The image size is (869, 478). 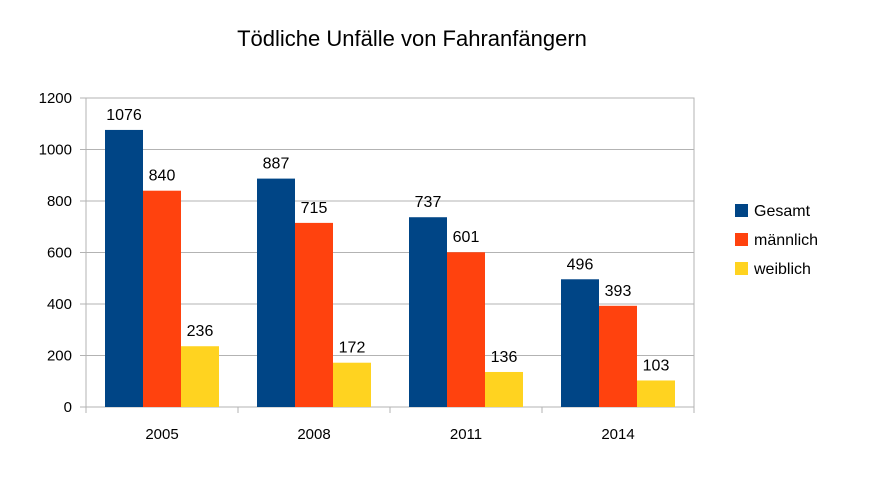 What do you see at coordinates (504, 357) in the screenshot?
I see `data-label: 136` at bounding box center [504, 357].